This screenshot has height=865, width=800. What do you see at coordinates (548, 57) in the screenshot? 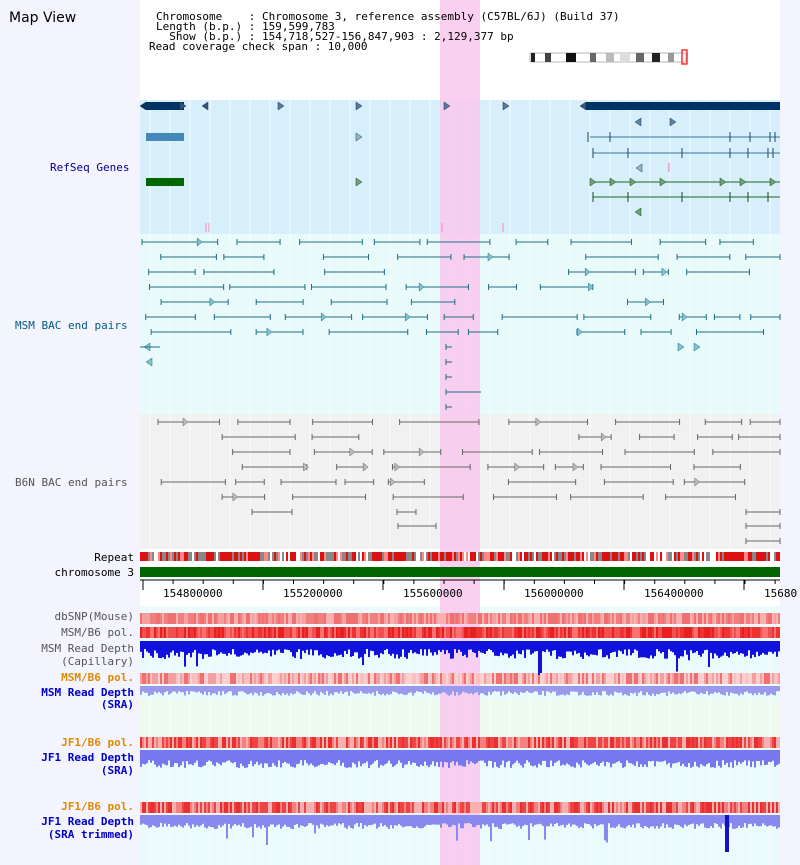
I see `ideogram-band` at bounding box center [548, 57].